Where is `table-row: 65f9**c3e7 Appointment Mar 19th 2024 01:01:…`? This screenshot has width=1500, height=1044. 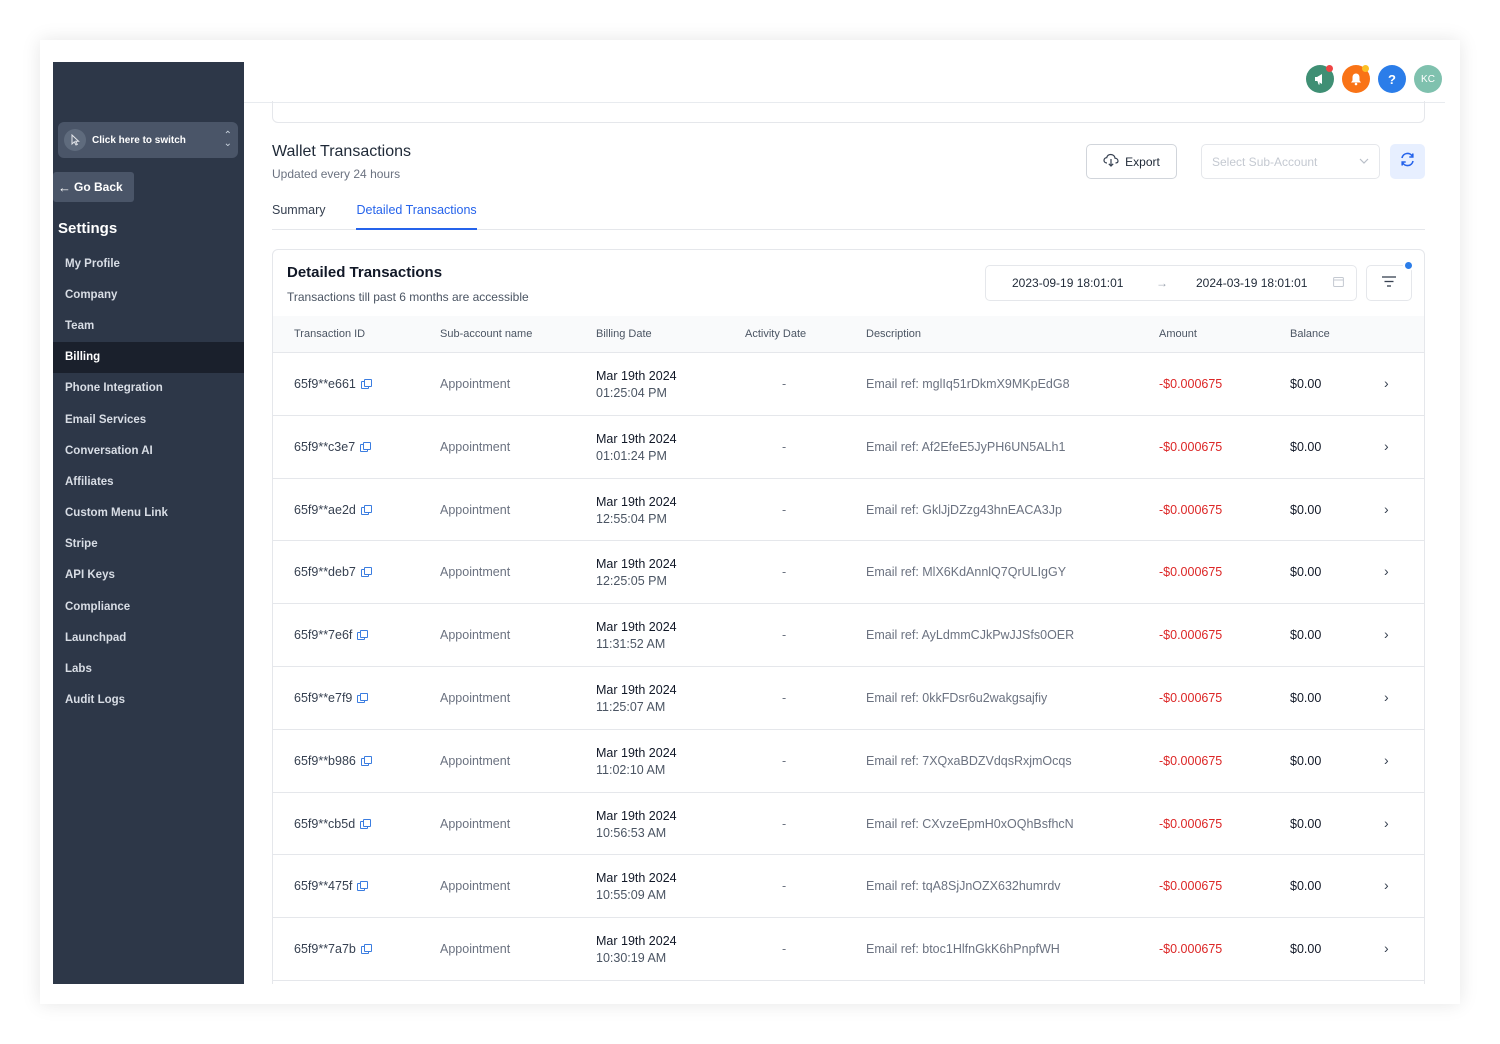
table-row: 65f9**c3e7 Appointment Mar 19th 2024 01:01:… is located at coordinates (848, 447).